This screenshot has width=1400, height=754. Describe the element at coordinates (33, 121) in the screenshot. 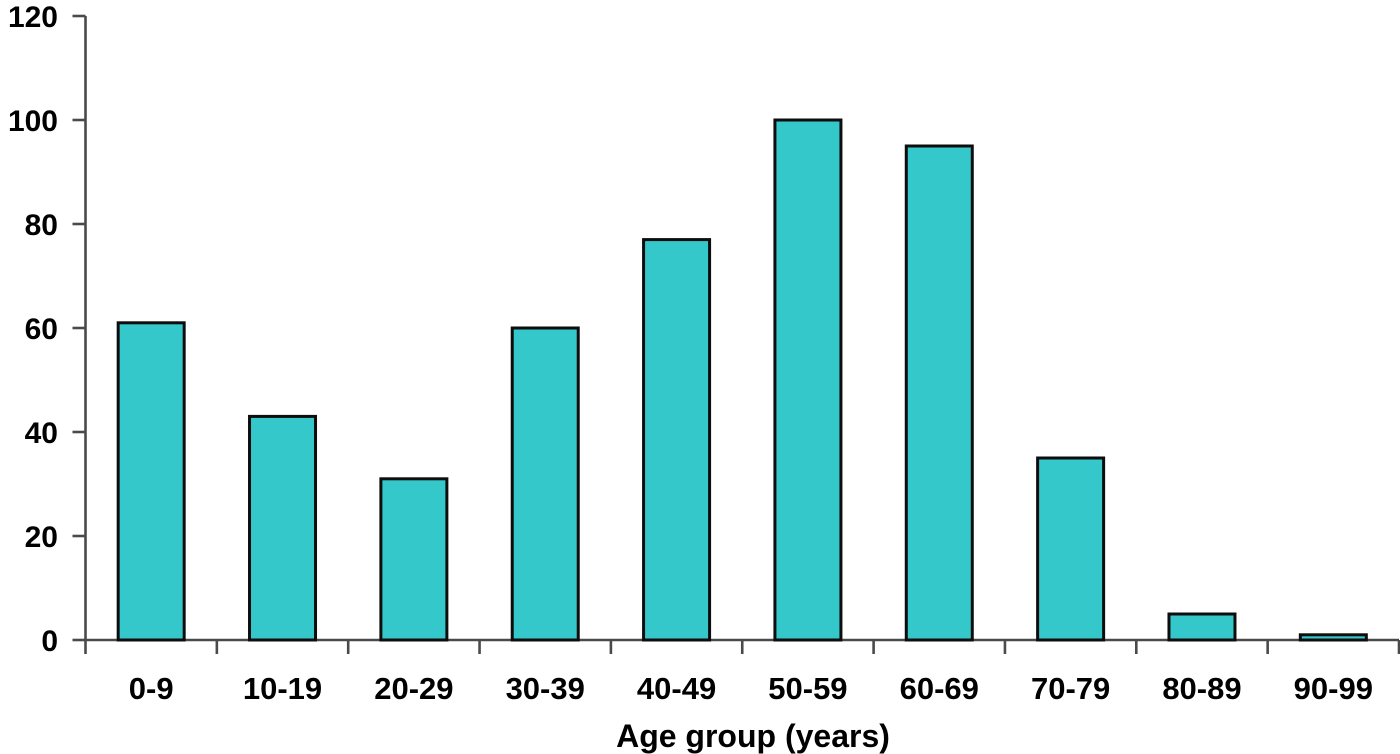

I see `y-tick-label-100: 100` at that location.